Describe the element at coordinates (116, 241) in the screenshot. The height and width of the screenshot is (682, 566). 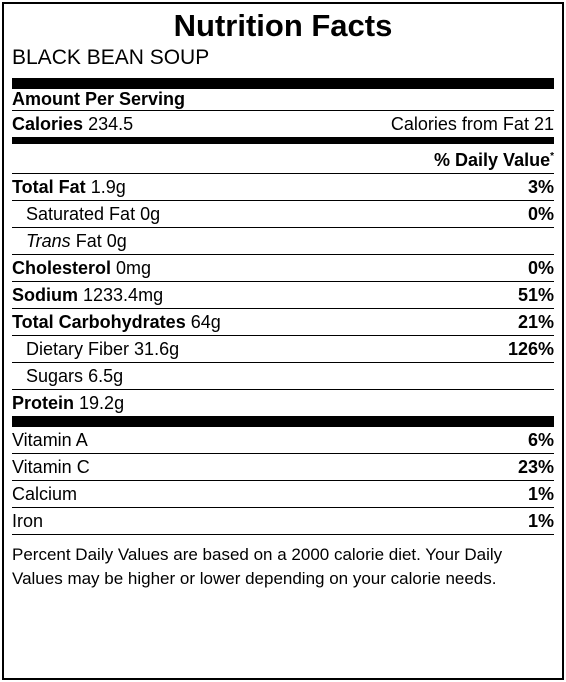
I see `trans-fat-amount: 0g` at that location.